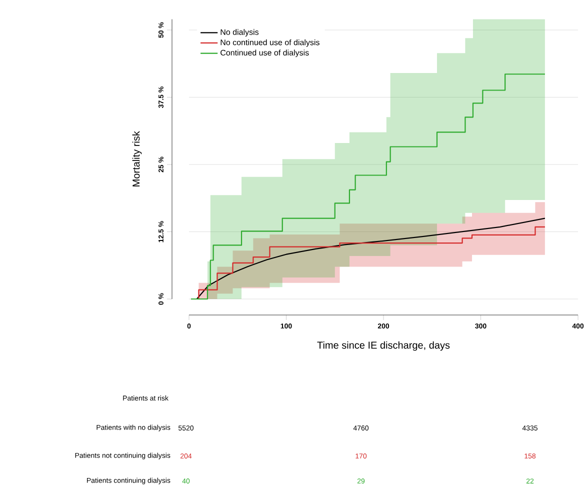  Describe the element at coordinates (239, 32) in the screenshot. I see `legend-label: No dialysis` at that location.